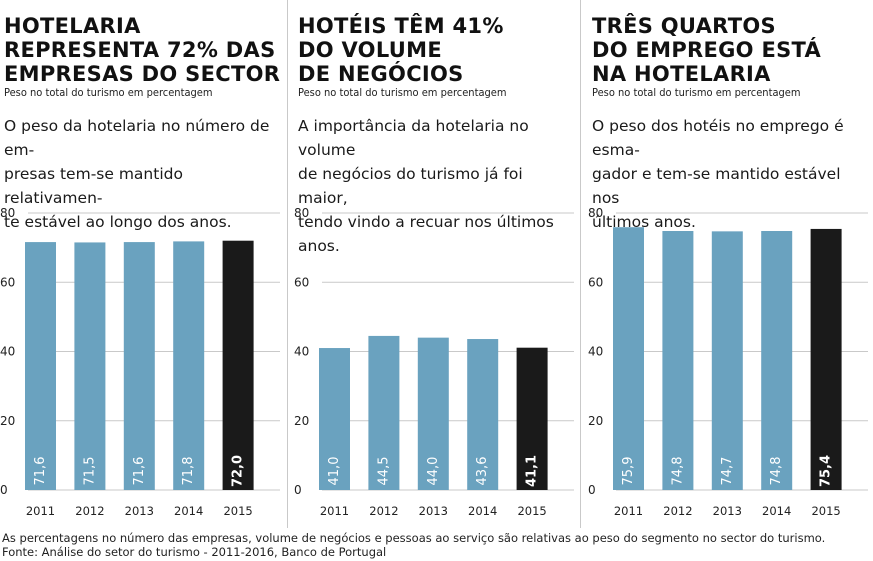  Describe the element at coordinates (644, 222) in the screenshot. I see `description-line: últimos anos.` at that location.